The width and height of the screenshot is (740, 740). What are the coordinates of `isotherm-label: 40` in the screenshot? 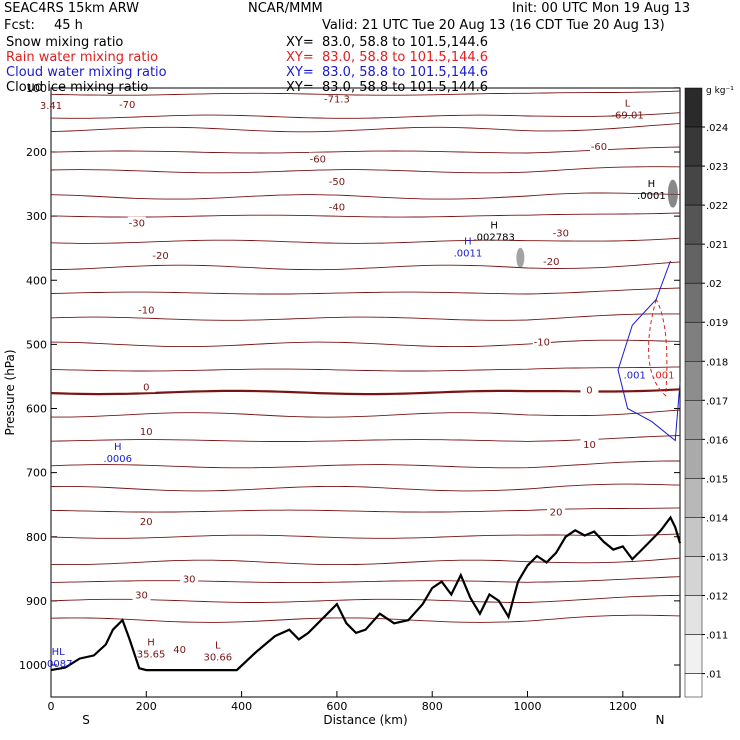 It's located at (179, 650).